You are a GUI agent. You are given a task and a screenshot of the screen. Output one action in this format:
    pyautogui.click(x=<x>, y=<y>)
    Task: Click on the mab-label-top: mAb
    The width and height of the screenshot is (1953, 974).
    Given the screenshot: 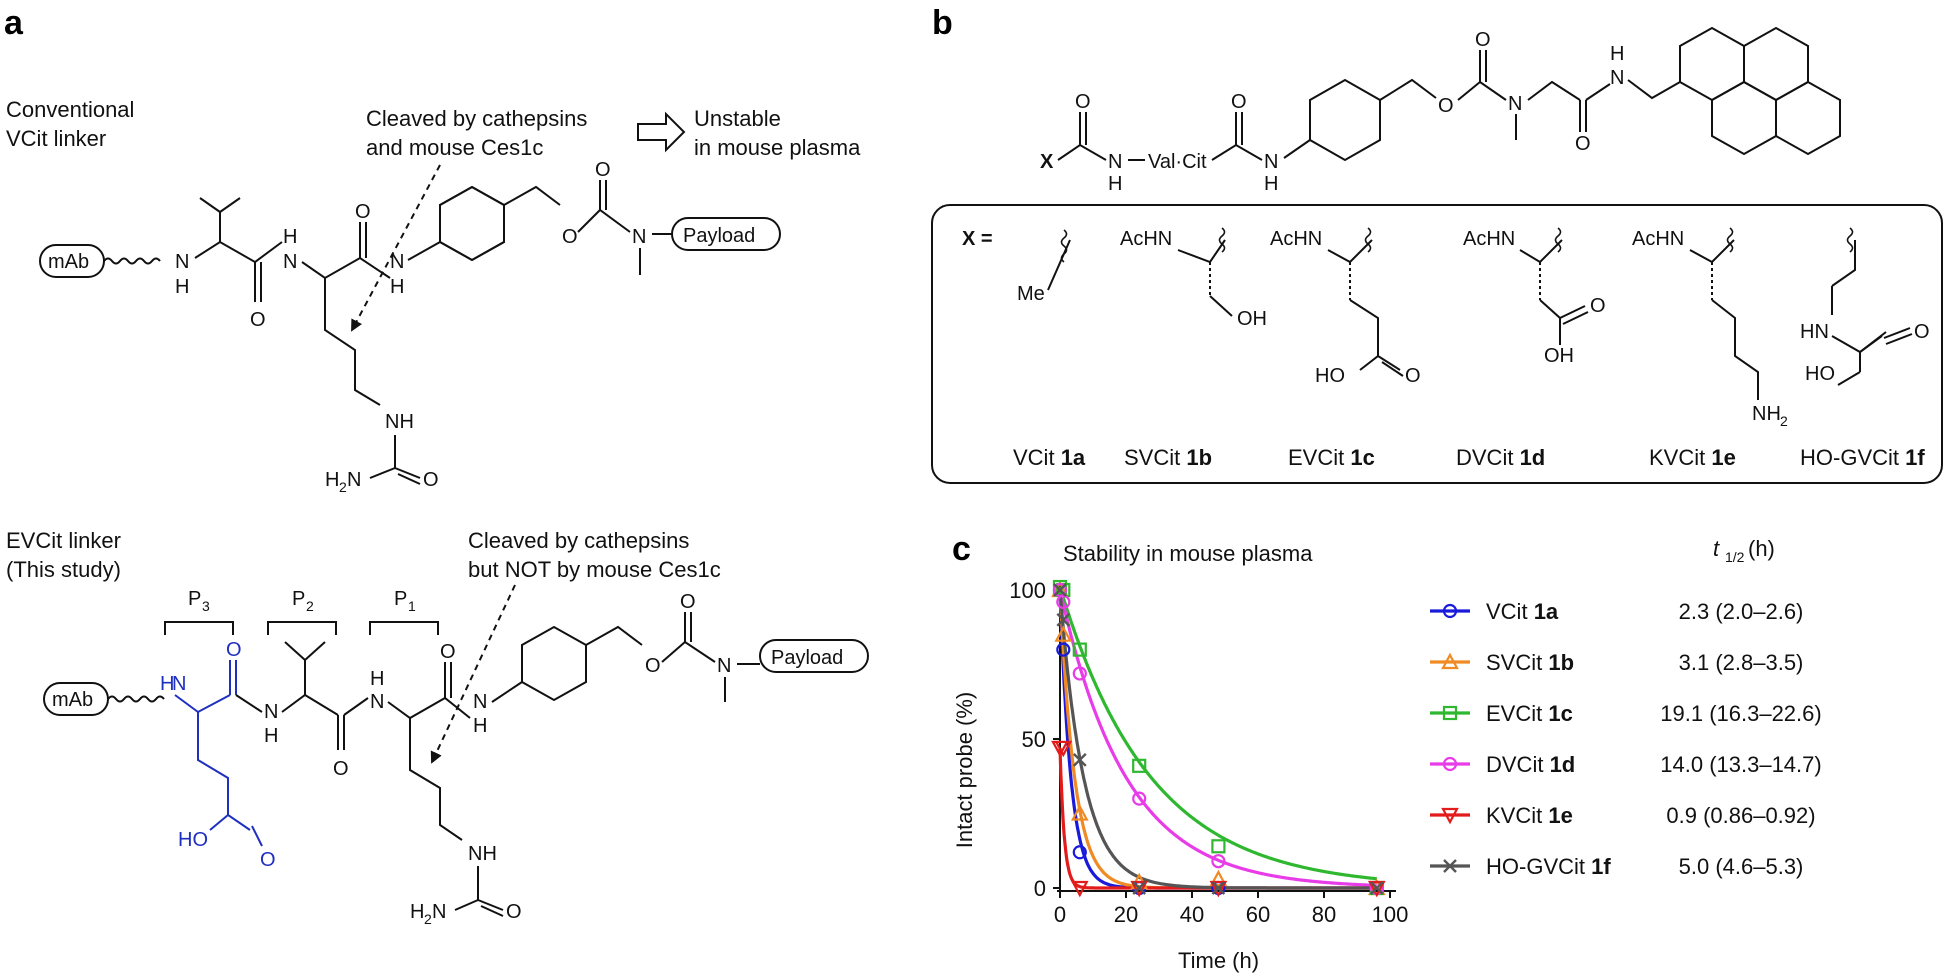 What is the action you would take?
    pyautogui.click(x=68, y=262)
    